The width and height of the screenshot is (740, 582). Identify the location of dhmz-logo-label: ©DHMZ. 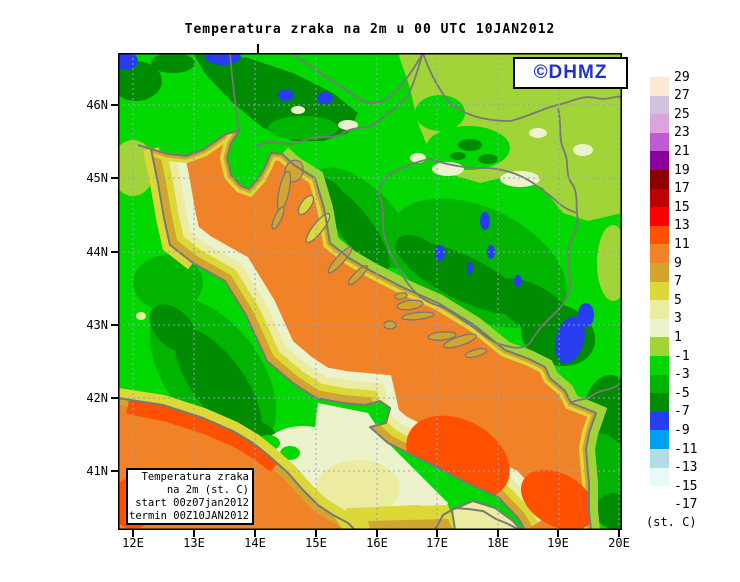
(570, 72).